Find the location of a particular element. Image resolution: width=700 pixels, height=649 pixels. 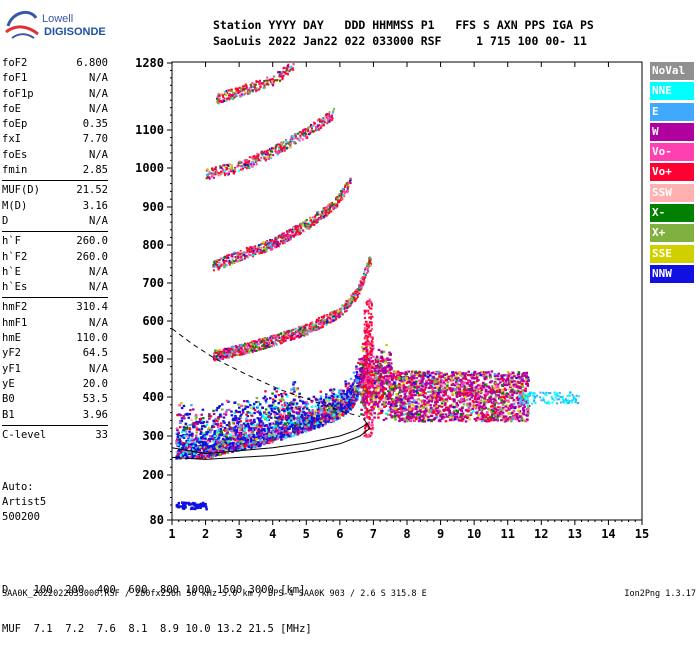

x-tick-label: 8 is located at coordinates (406, 534).